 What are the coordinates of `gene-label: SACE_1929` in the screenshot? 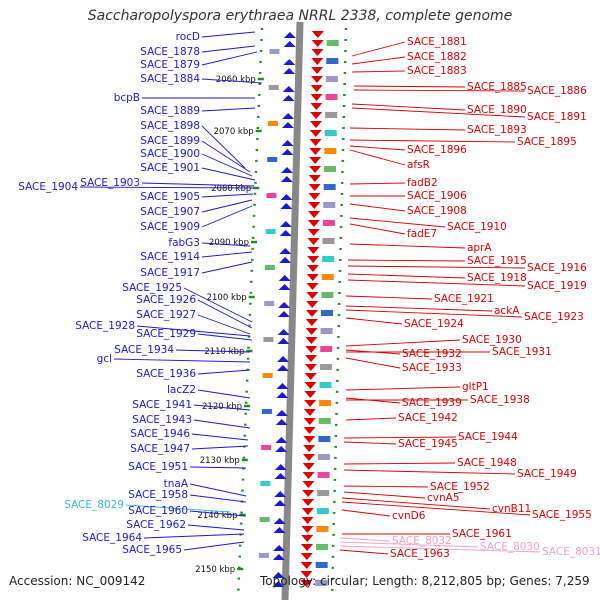 It's located at (166, 334).